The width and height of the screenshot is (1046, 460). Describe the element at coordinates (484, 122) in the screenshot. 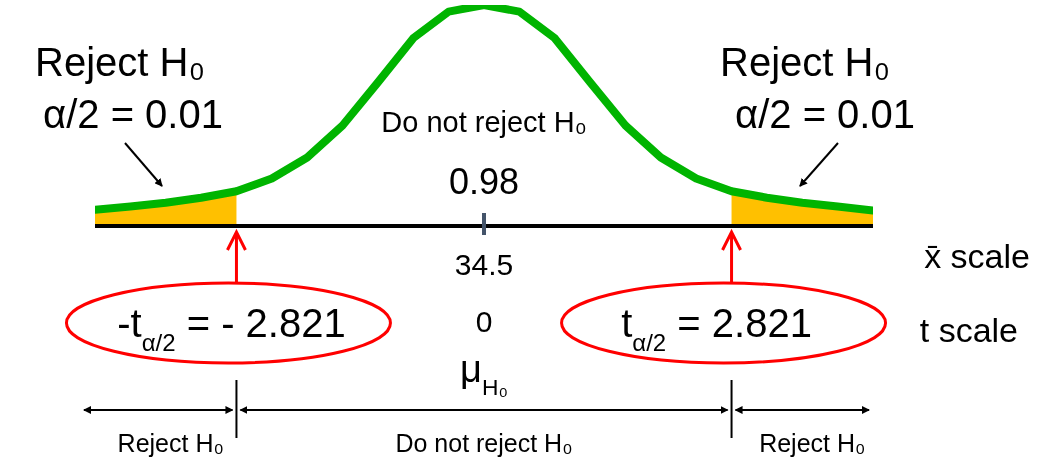

I see `annotation: Do not reject H₀` at that location.